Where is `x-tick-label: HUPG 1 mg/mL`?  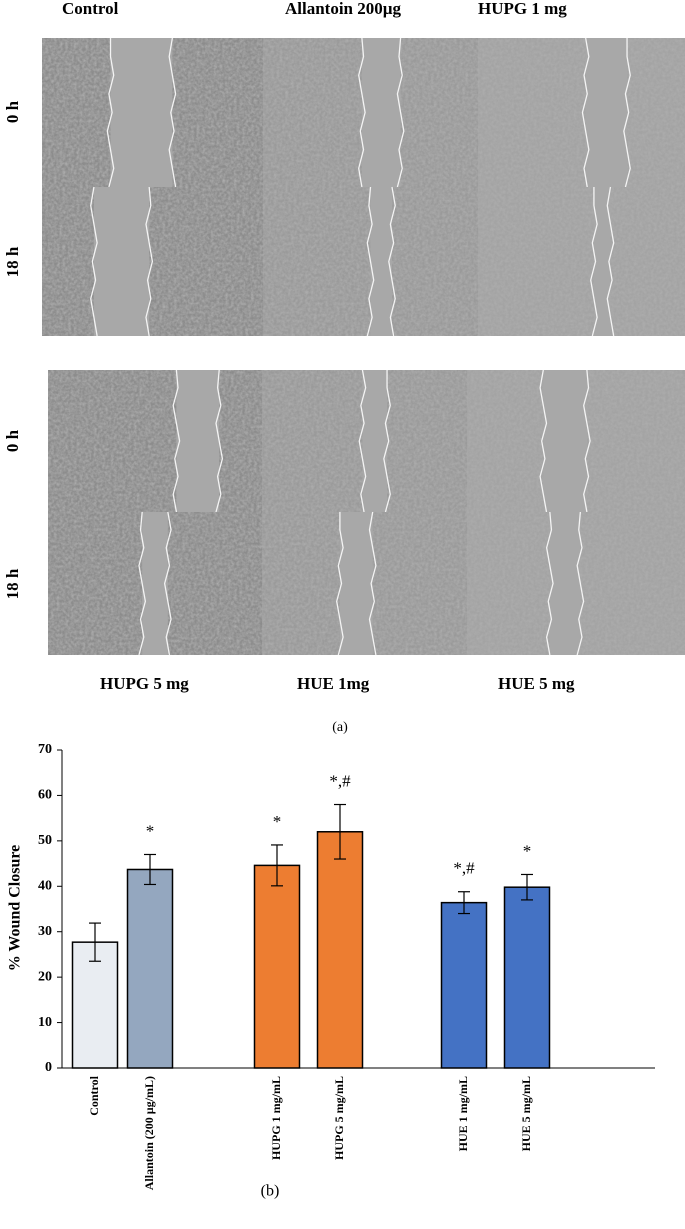 x-tick-label: HUPG 1 mg/mL is located at coordinates (276, 1118).